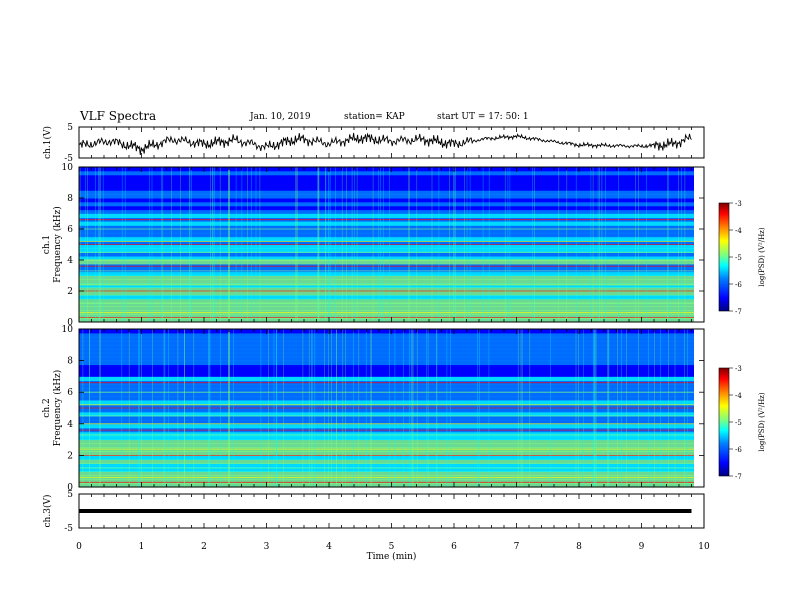  Describe the element at coordinates (70, 230) in the screenshot. I see `y-tick-label: 6` at that location.